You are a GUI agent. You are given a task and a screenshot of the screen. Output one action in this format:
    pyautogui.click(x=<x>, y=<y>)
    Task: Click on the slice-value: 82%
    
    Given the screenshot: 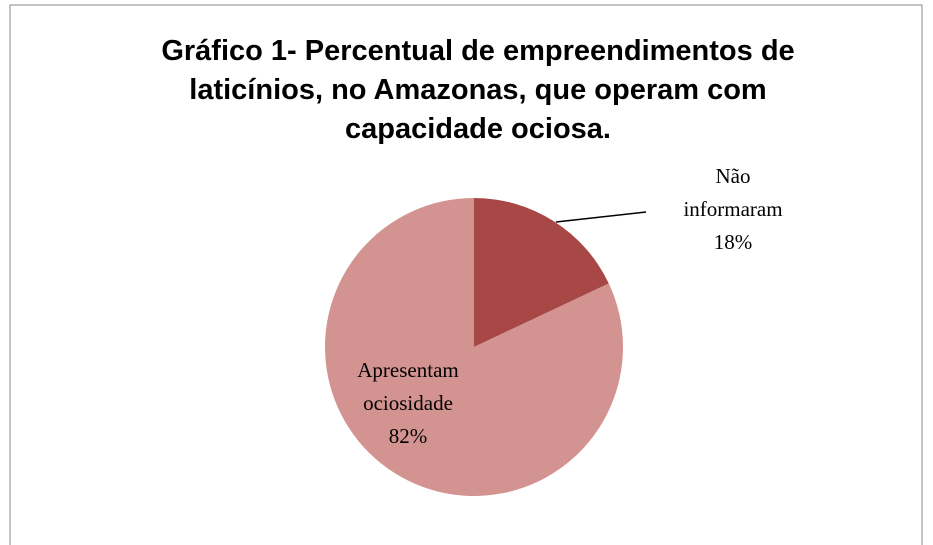 What is the action you would take?
    pyautogui.click(x=408, y=436)
    